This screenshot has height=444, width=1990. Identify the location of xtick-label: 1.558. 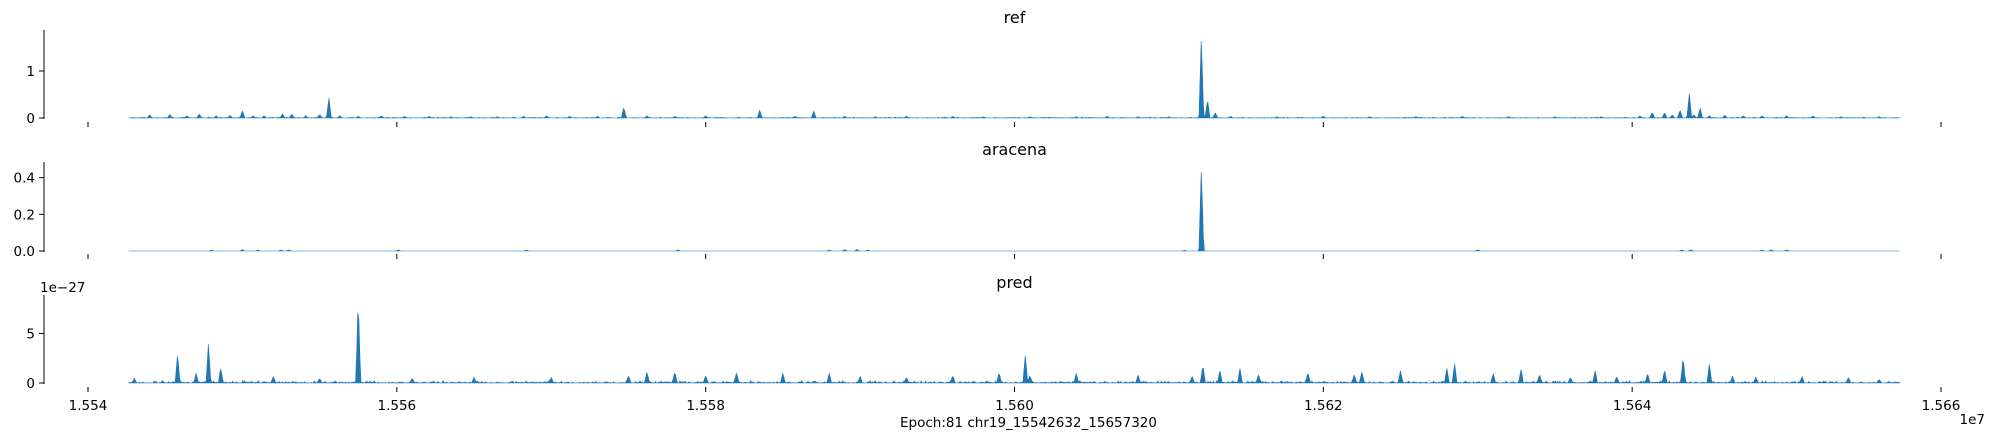
(705, 406).